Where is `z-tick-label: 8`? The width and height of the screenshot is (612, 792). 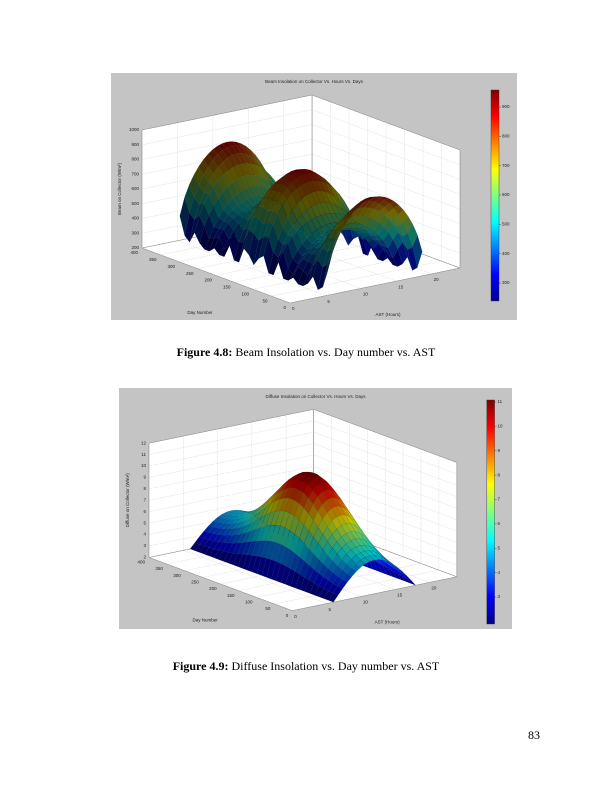 z-tick-label: 8 is located at coordinates (144, 488).